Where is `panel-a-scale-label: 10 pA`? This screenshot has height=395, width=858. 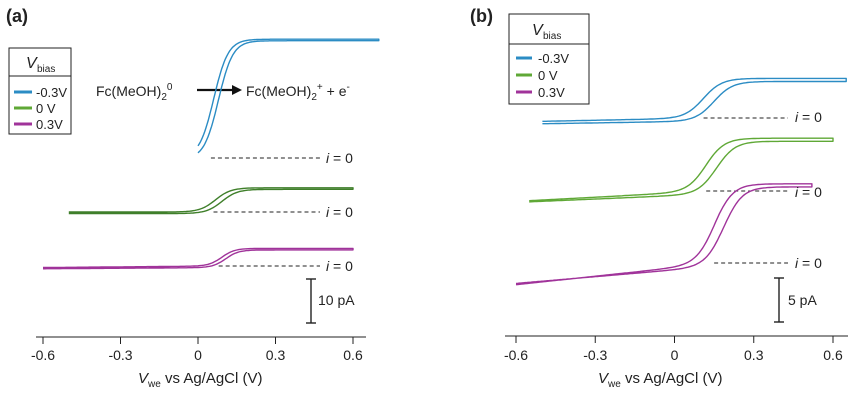 panel-a-scale-label: 10 pA is located at coordinates (336, 300).